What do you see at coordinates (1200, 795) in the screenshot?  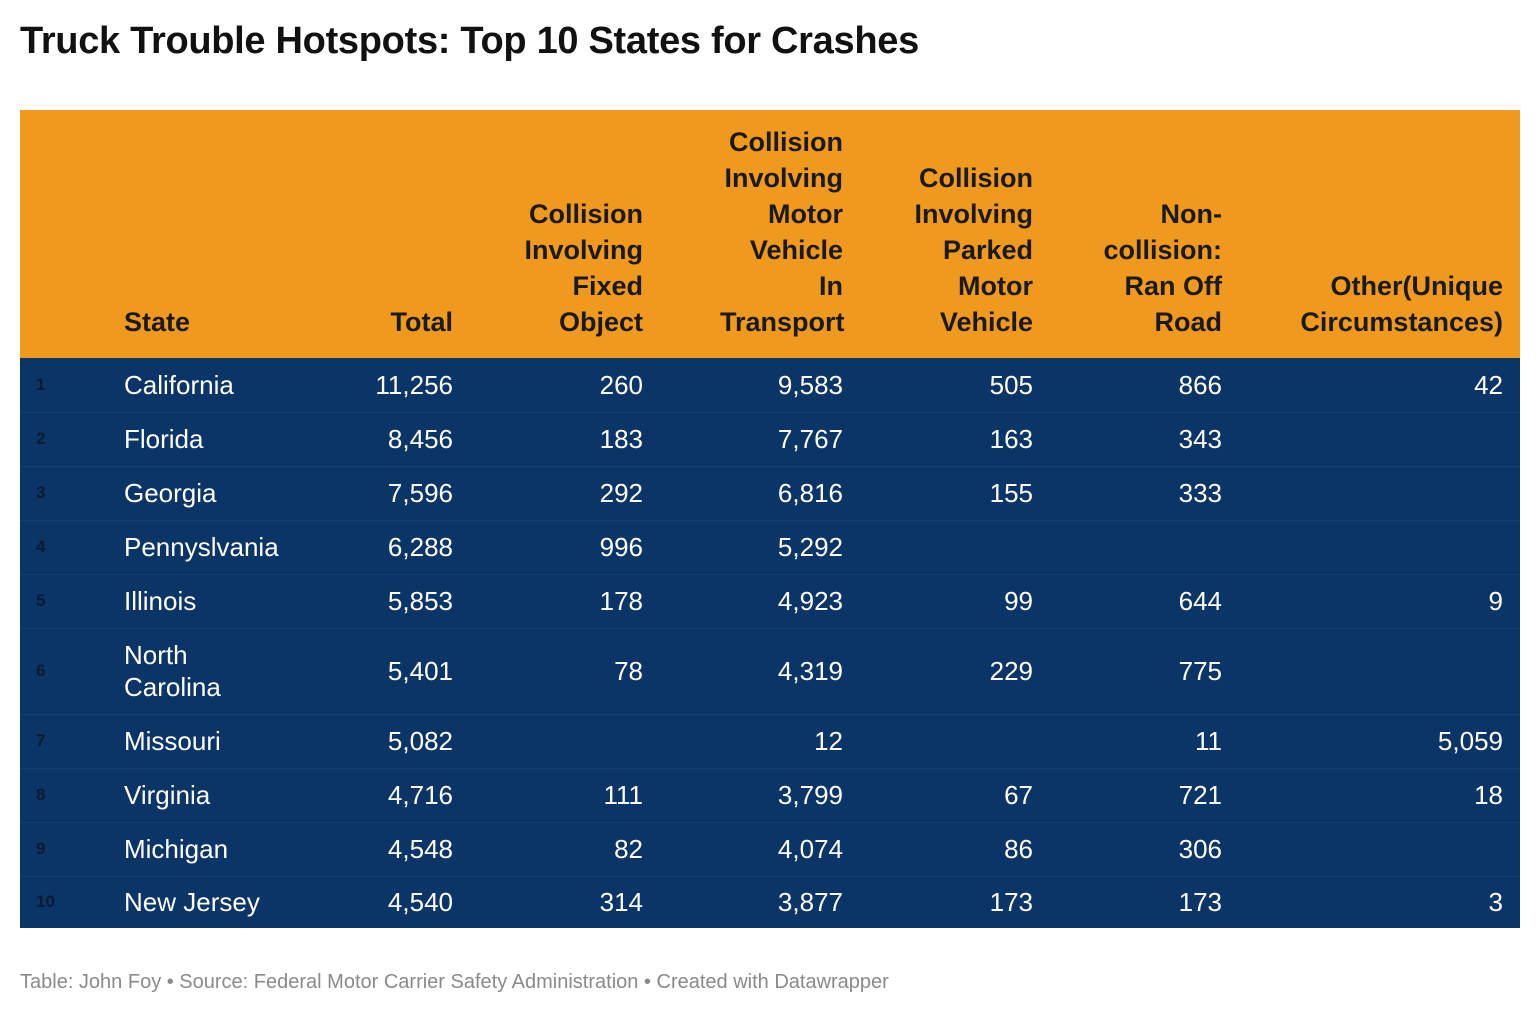 I see `cell-ran-off-road: 721` at bounding box center [1200, 795].